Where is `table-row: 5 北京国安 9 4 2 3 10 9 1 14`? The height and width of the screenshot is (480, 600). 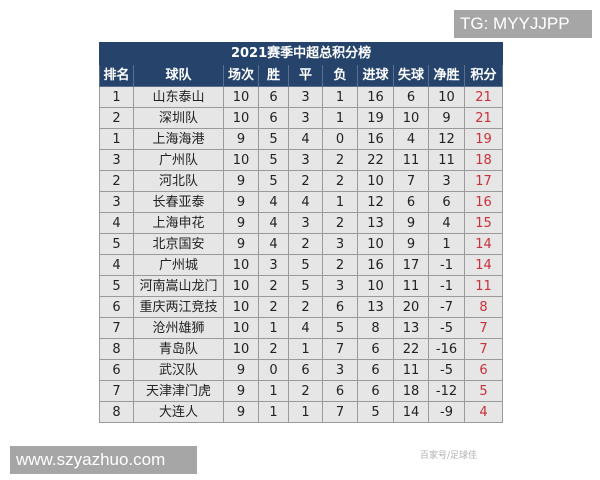
table-row: 5 北京国安 9 4 2 3 10 9 1 14 is located at coordinates (301, 244).